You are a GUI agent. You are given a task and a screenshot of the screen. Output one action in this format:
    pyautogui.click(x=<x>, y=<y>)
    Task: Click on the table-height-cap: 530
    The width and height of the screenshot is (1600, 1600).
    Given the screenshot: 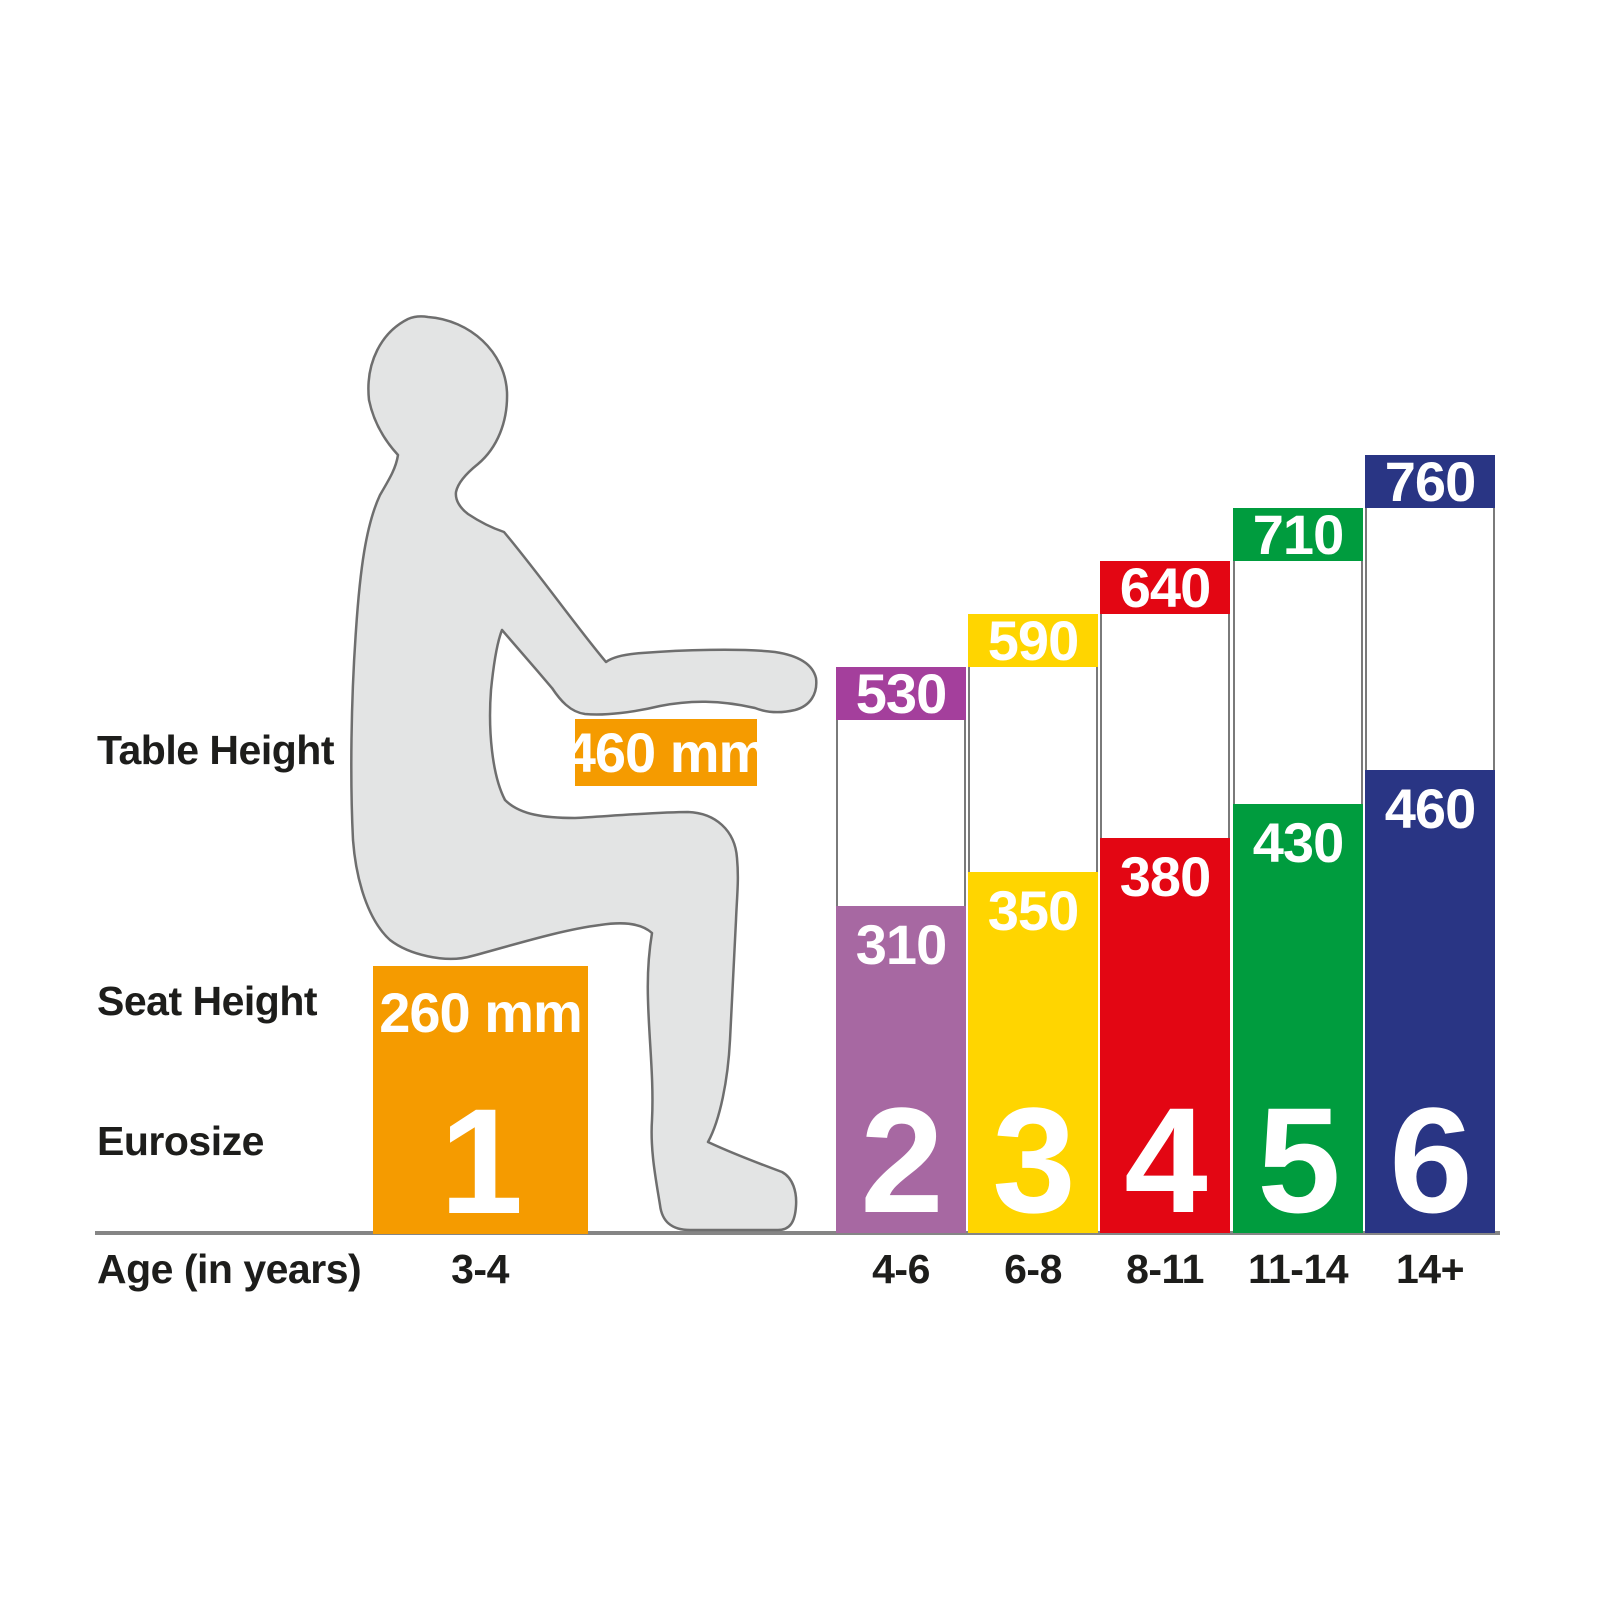 What is the action you would take?
    pyautogui.click(x=901, y=693)
    